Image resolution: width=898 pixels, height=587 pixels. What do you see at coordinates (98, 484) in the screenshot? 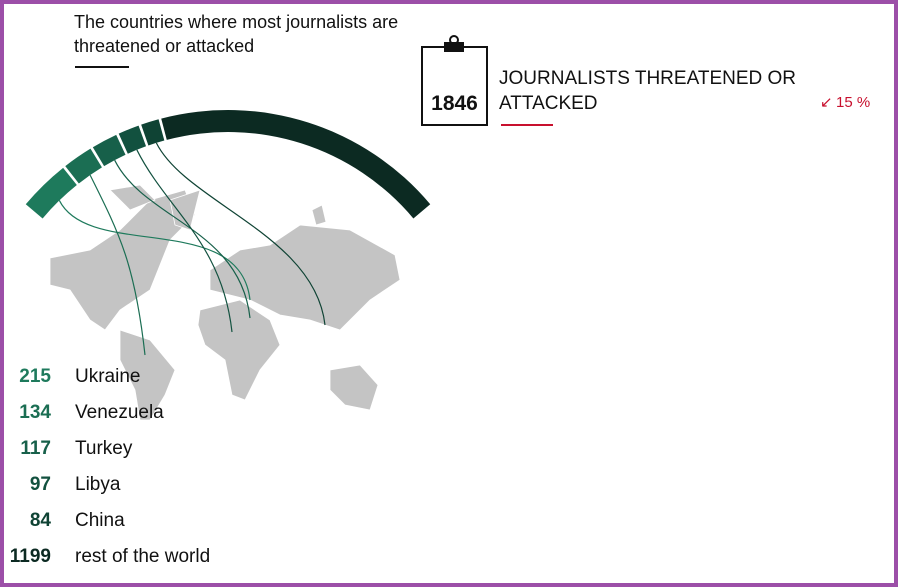
I see `legend-label: Libya` at bounding box center [98, 484].